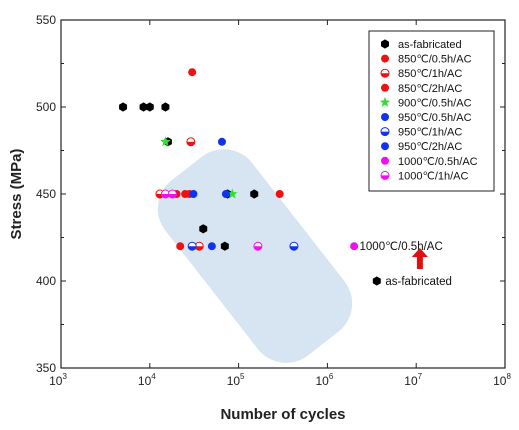 This screenshot has width=519, height=430. I want to click on x-tick-label: 10⁶, so click(324, 380).